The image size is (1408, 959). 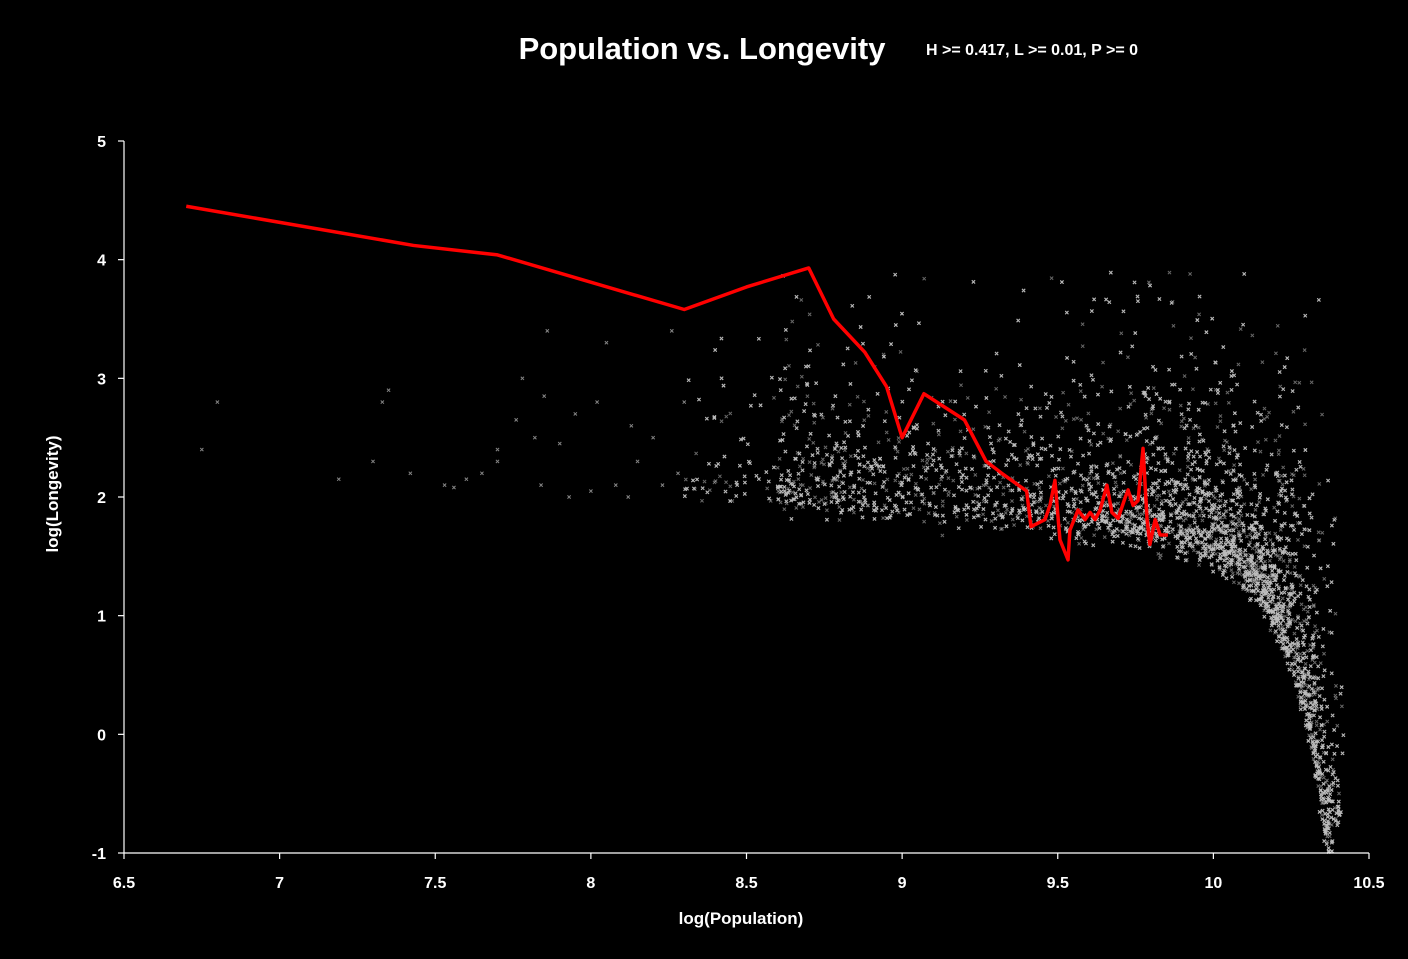 What do you see at coordinates (1032, 50) in the screenshot?
I see `chart-subtitle: H >= 0.417, L >= 0.01, P >= 0` at bounding box center [1032, 50].